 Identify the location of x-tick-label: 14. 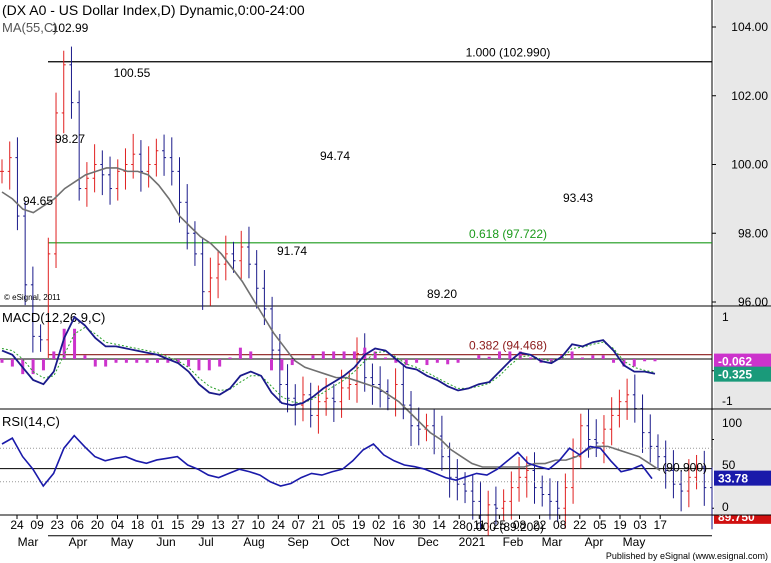
(439, 525).